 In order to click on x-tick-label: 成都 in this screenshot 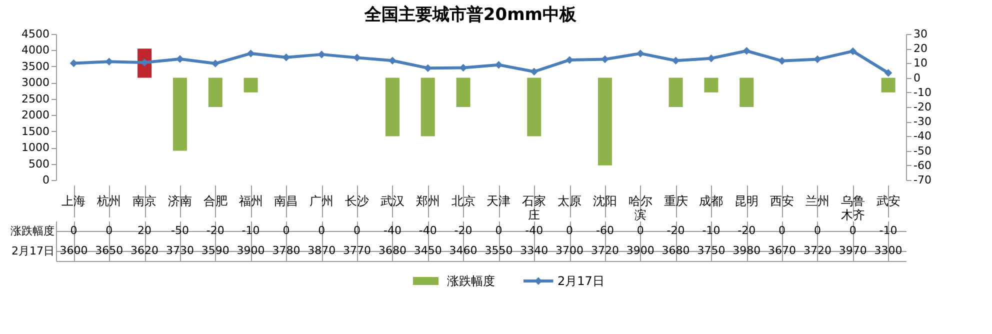, I will do `click(711, 201)`.